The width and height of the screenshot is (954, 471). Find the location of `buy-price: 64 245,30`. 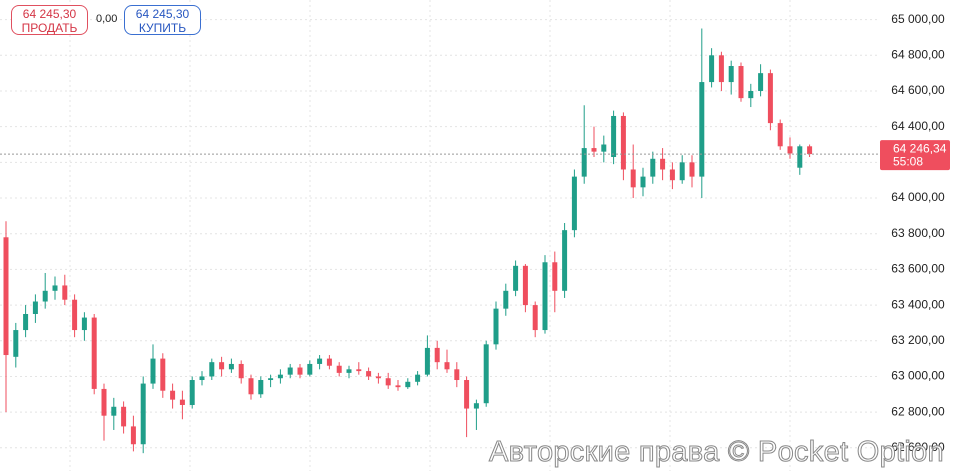

buy-price: 64 245,30 is located at coordinates (162, 14).